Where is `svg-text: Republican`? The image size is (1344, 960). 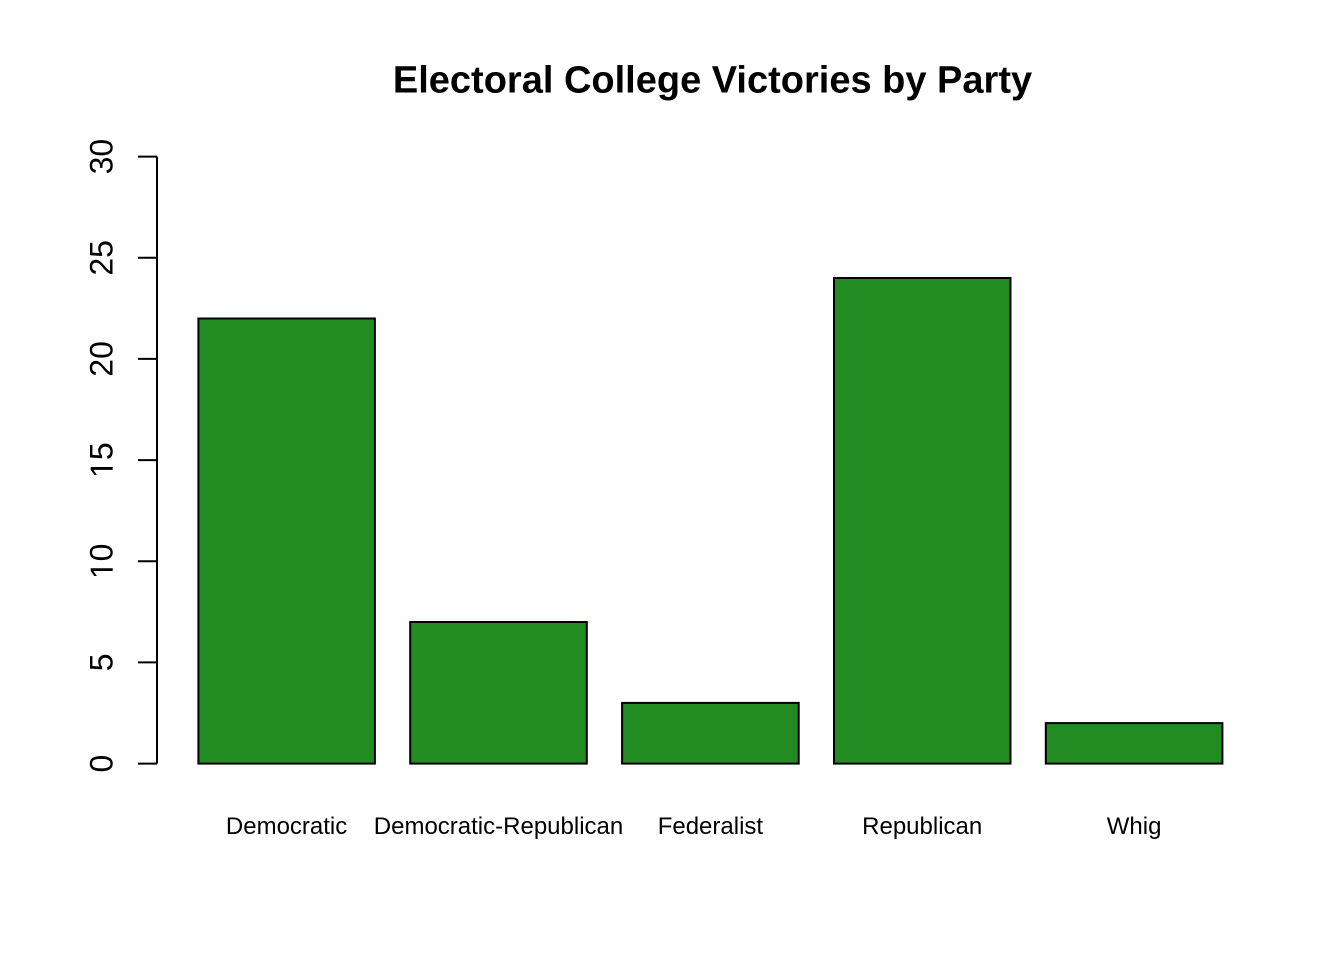 svg-text: Republican is located at coordinates (922, 826).